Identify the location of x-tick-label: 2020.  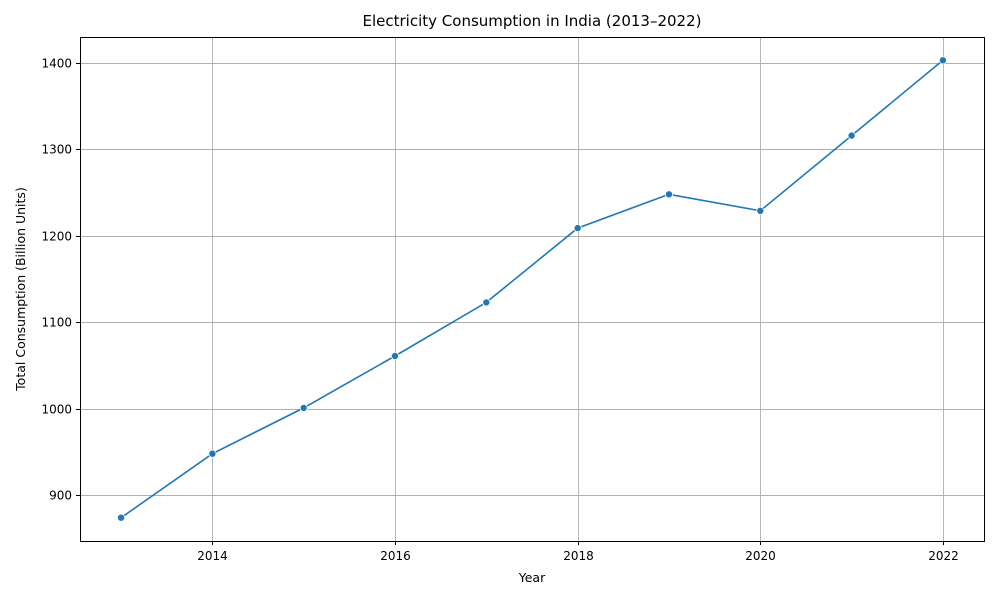
(760, 556).